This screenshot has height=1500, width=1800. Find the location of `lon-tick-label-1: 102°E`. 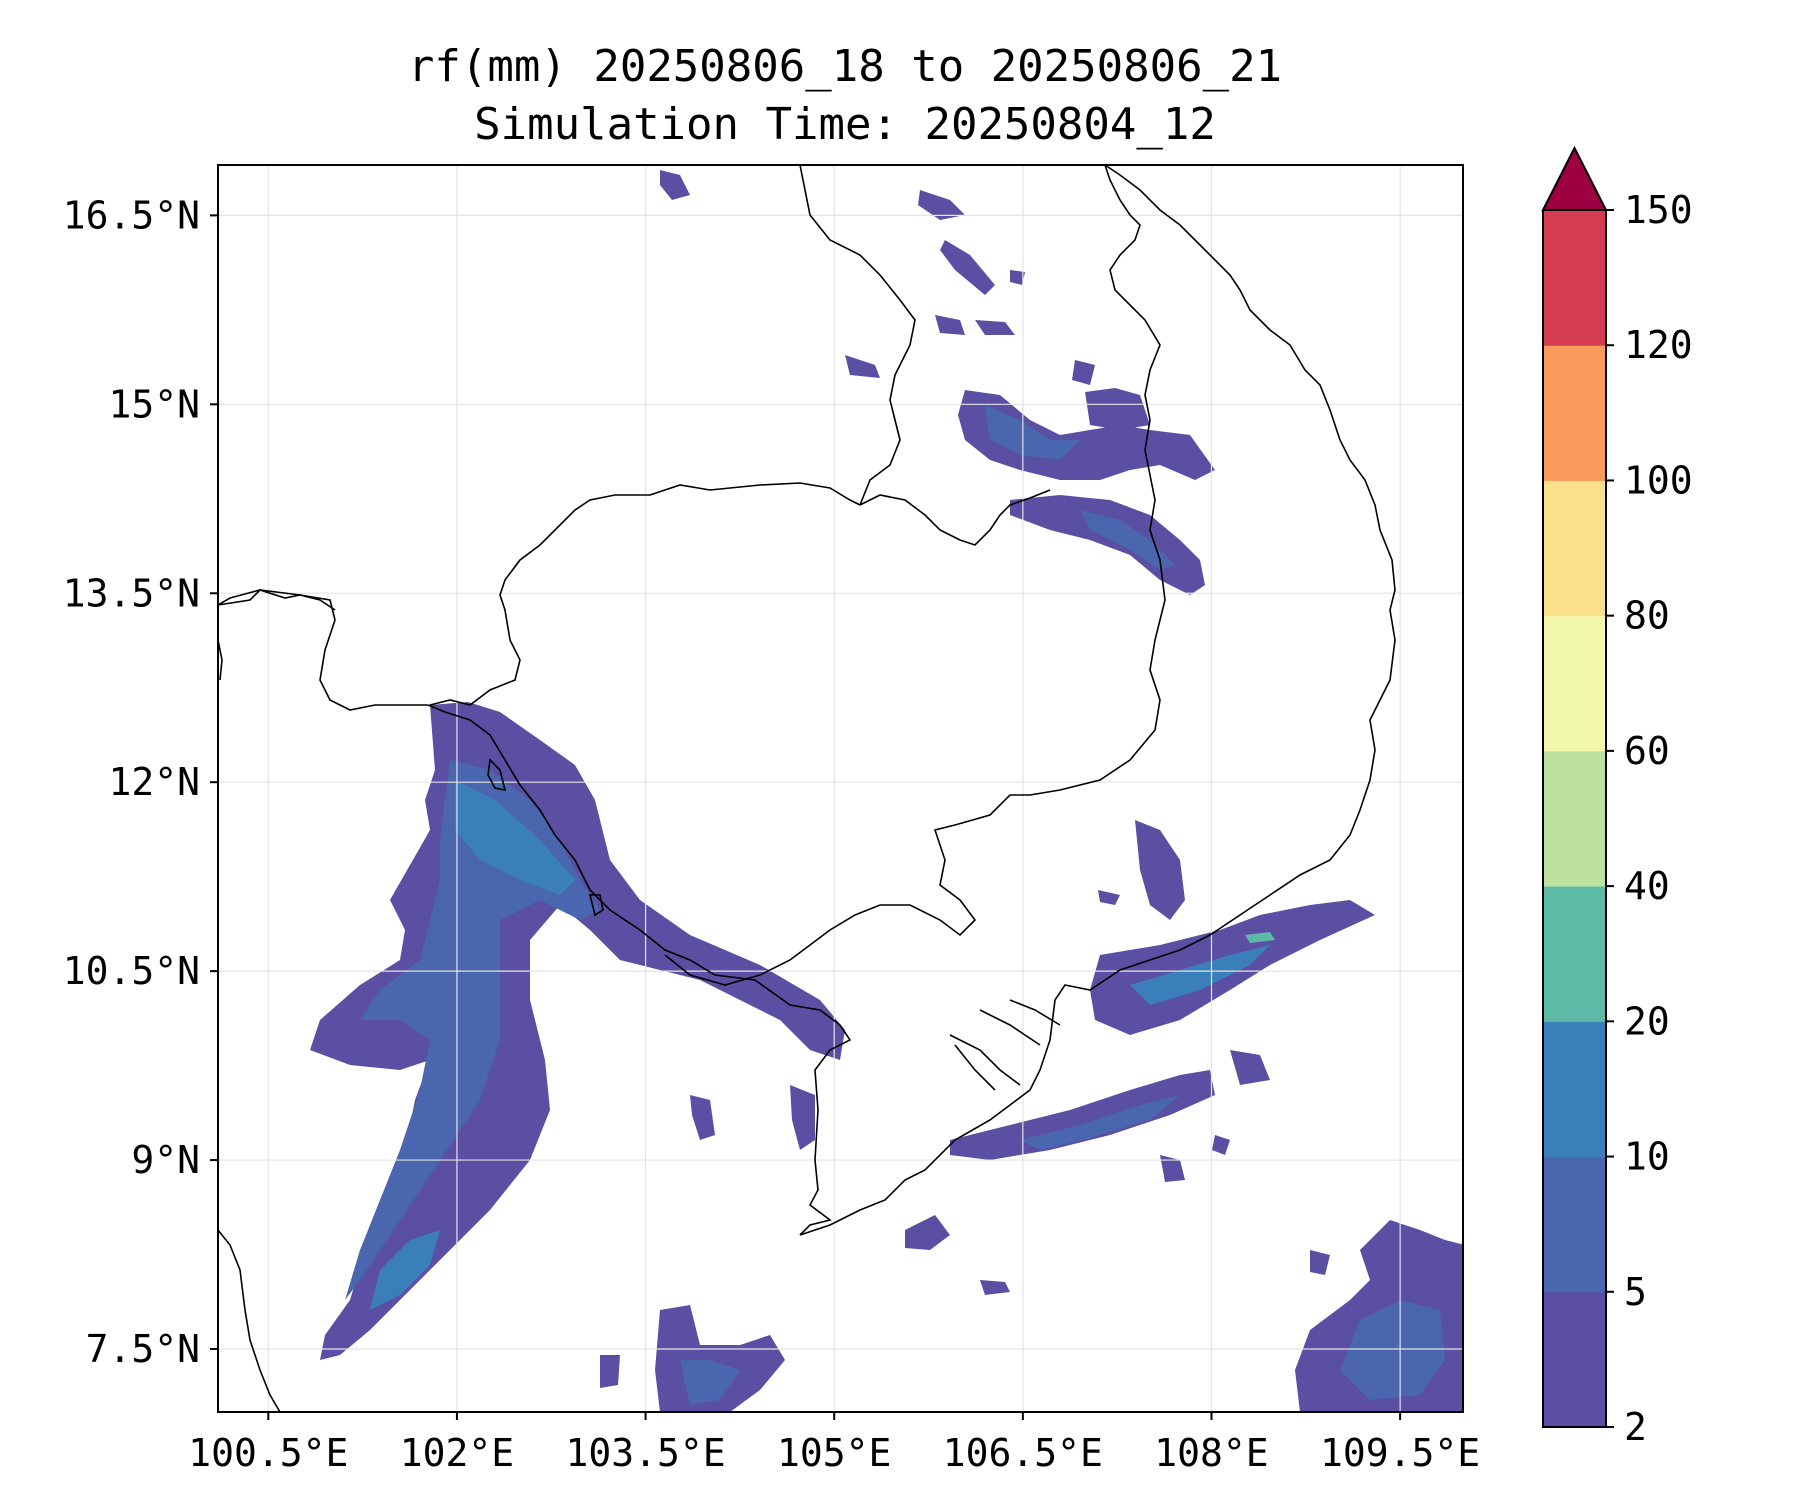

lon-tick-label-1: 102°E is located at coordinates (457, 1453).